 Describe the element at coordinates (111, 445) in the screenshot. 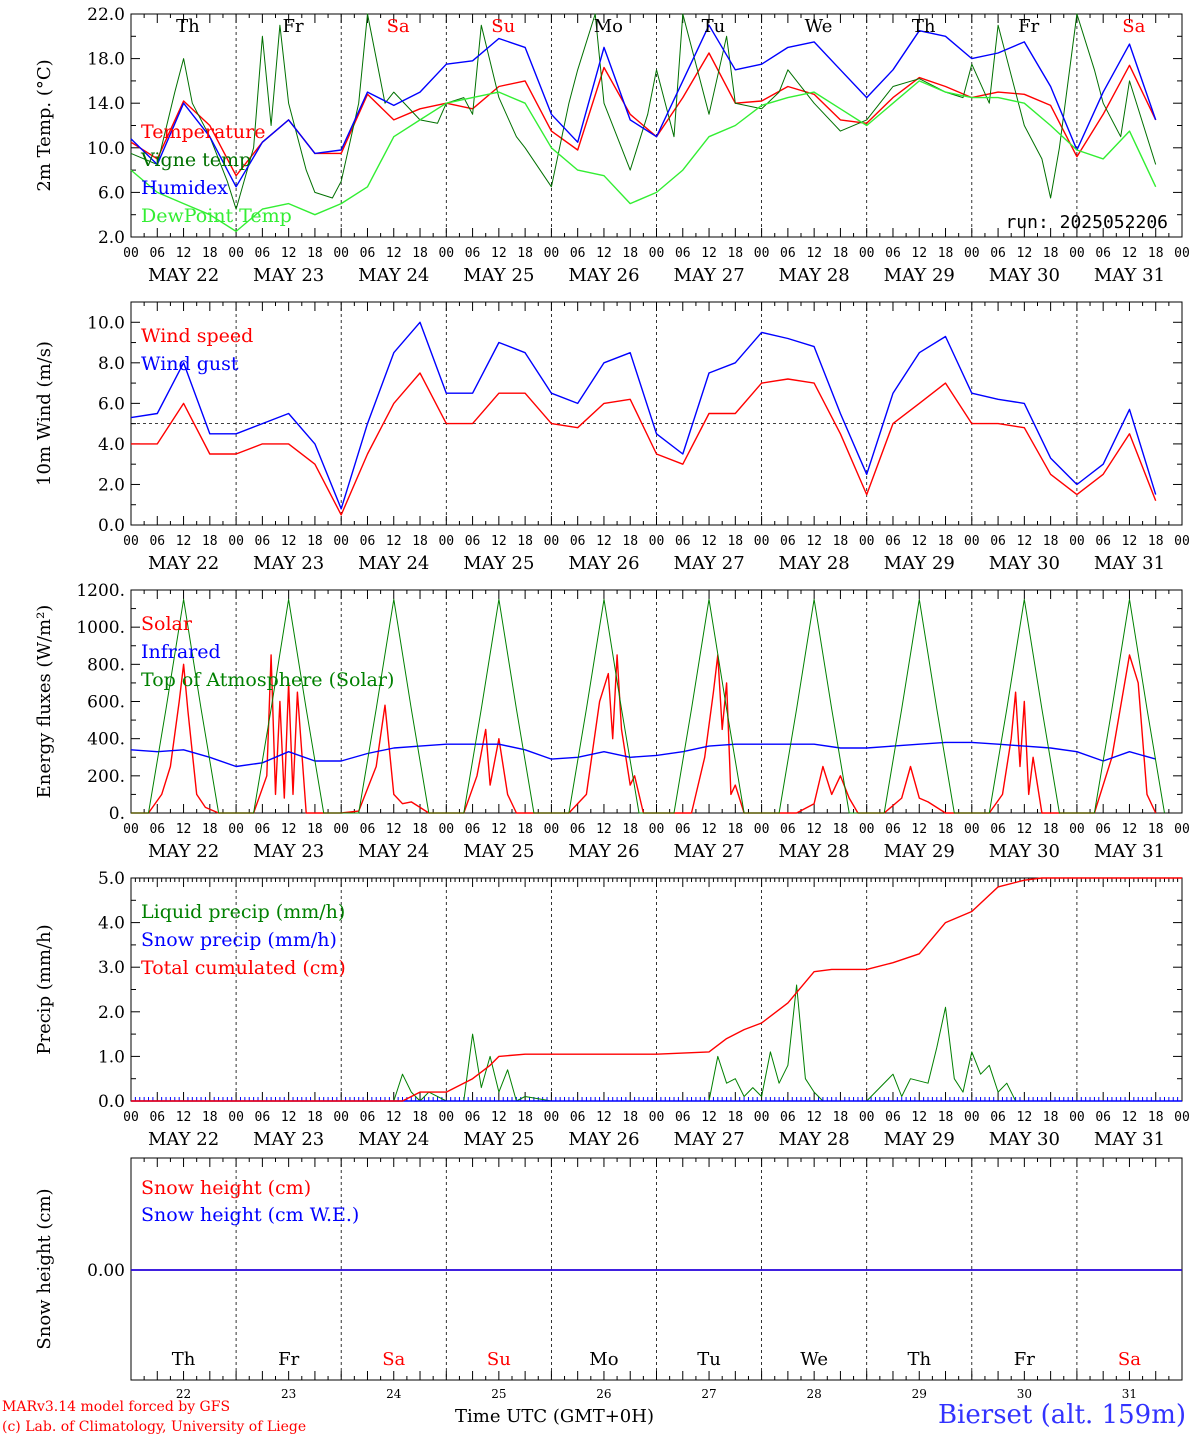

I see `y-tick-label: 4.0` at that location.